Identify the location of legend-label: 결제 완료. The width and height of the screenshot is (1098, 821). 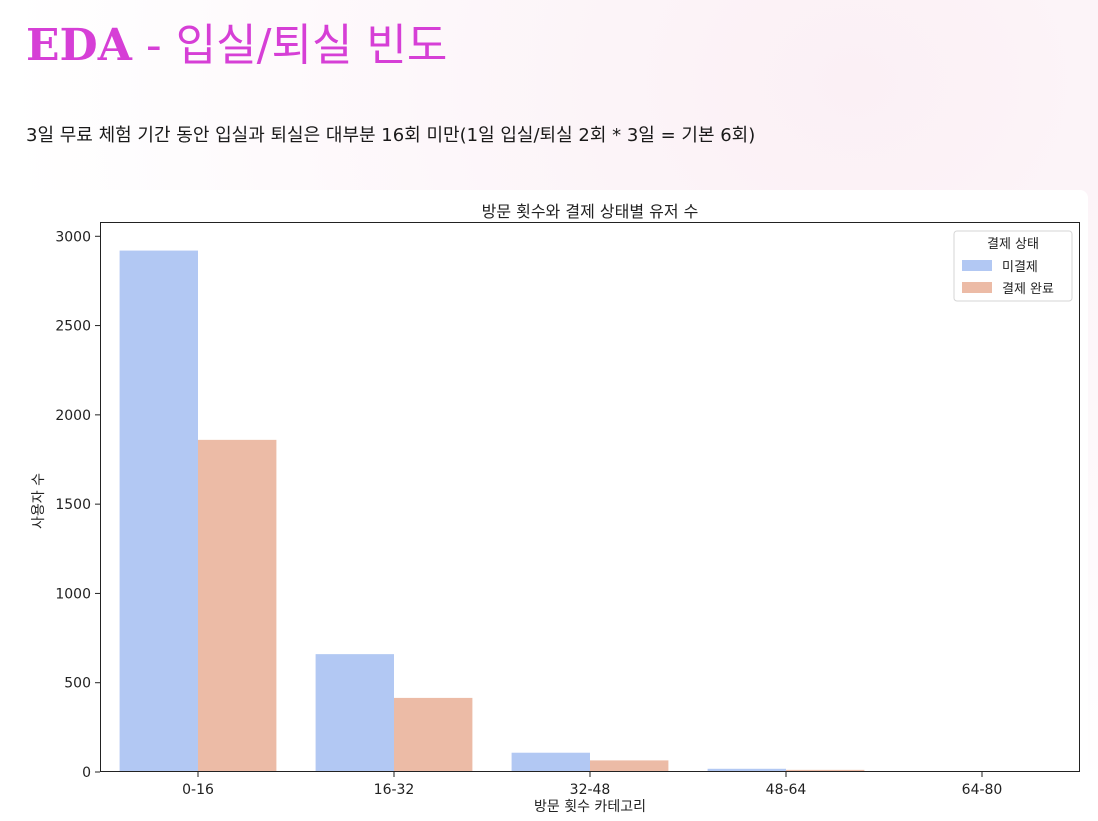
(1028, 289).